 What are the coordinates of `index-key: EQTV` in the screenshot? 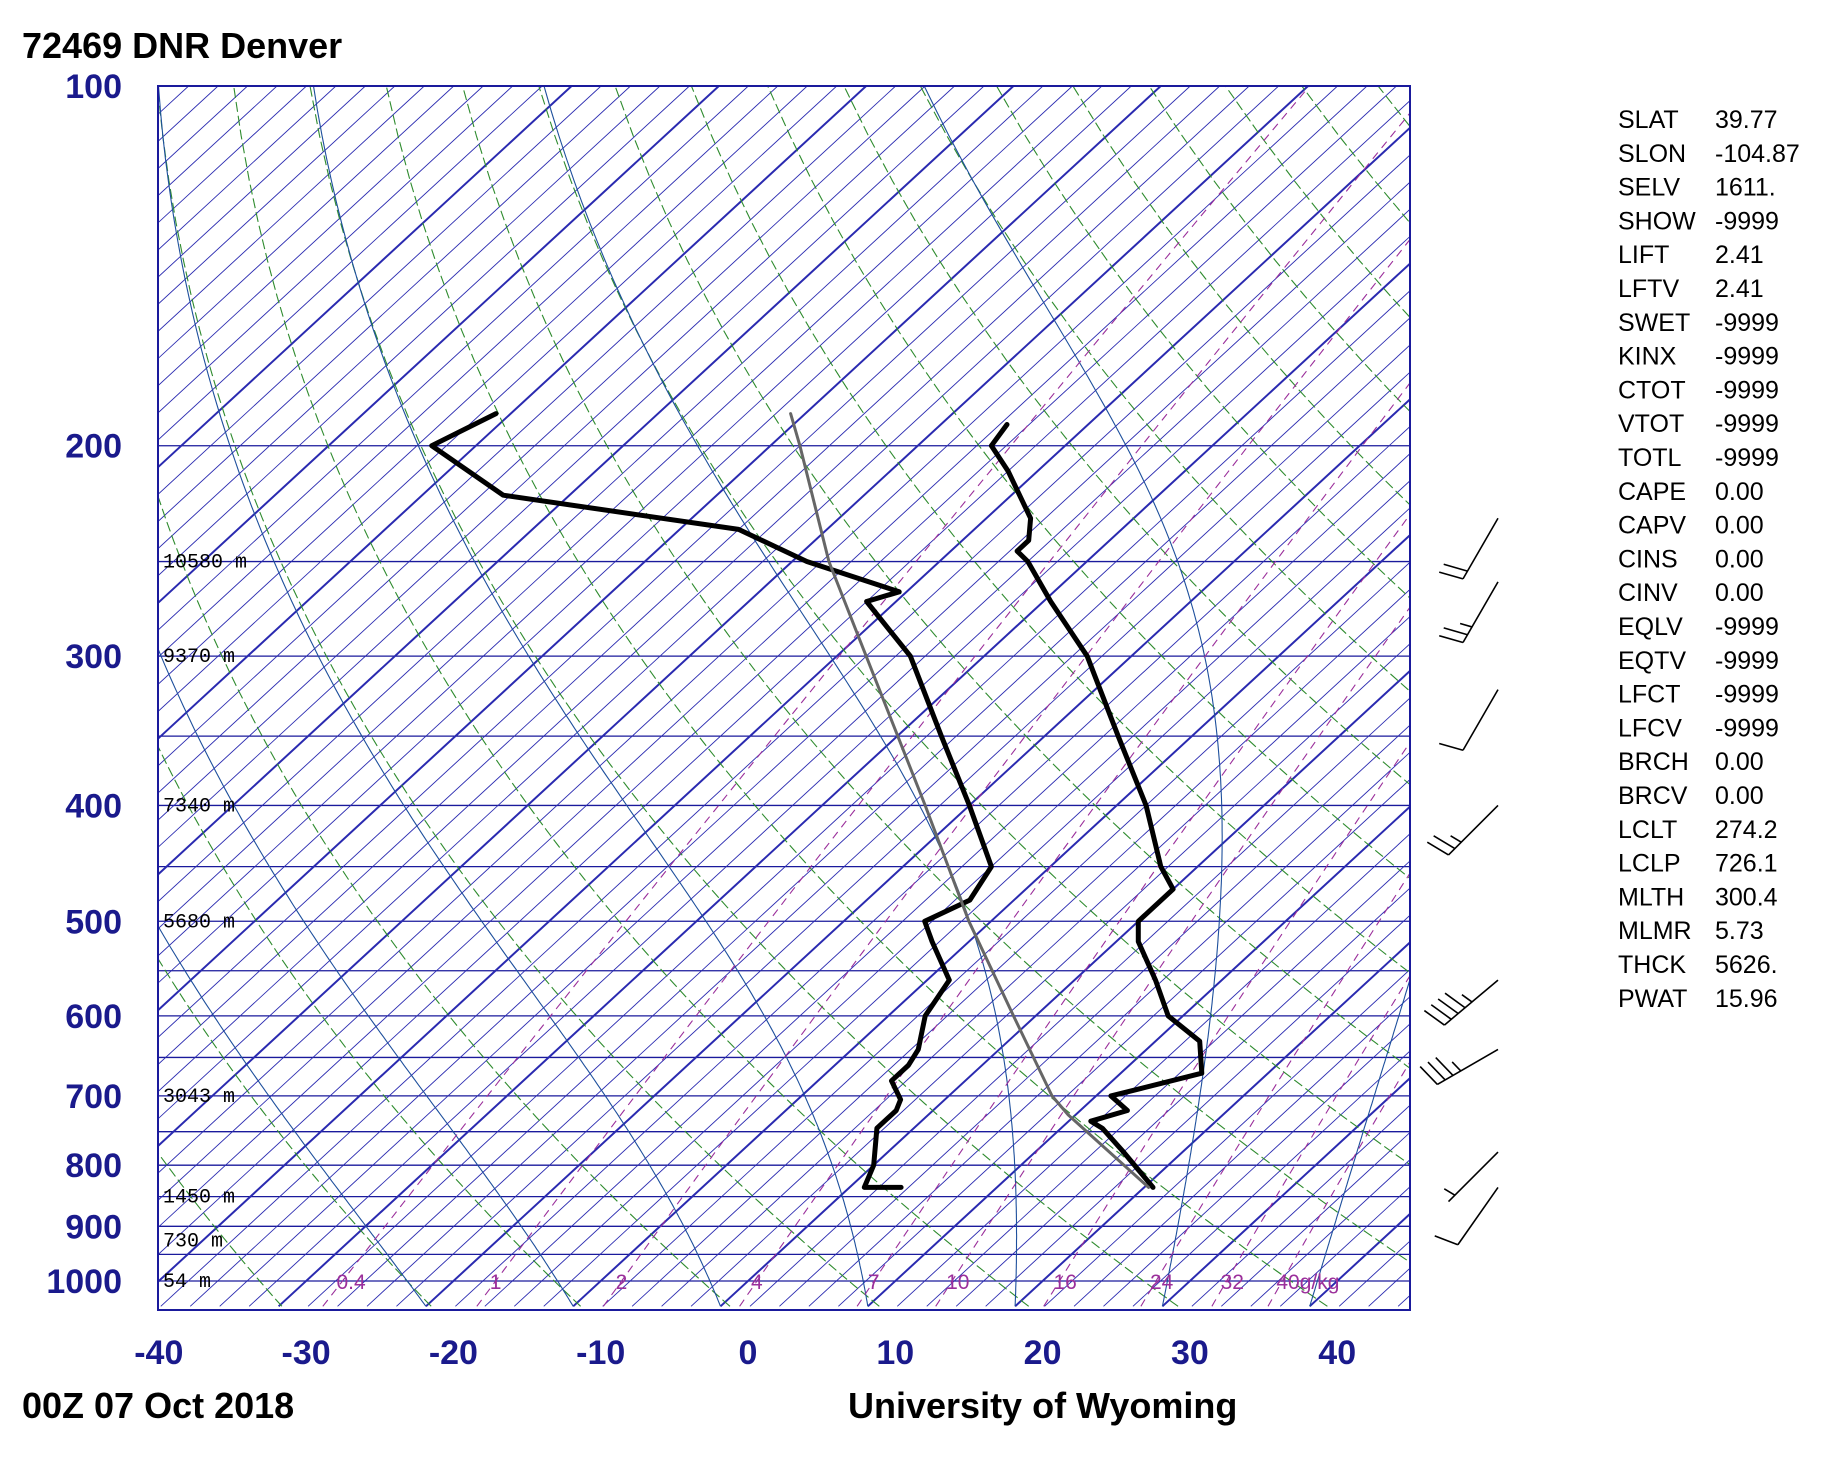 It's located at (1652, 661).